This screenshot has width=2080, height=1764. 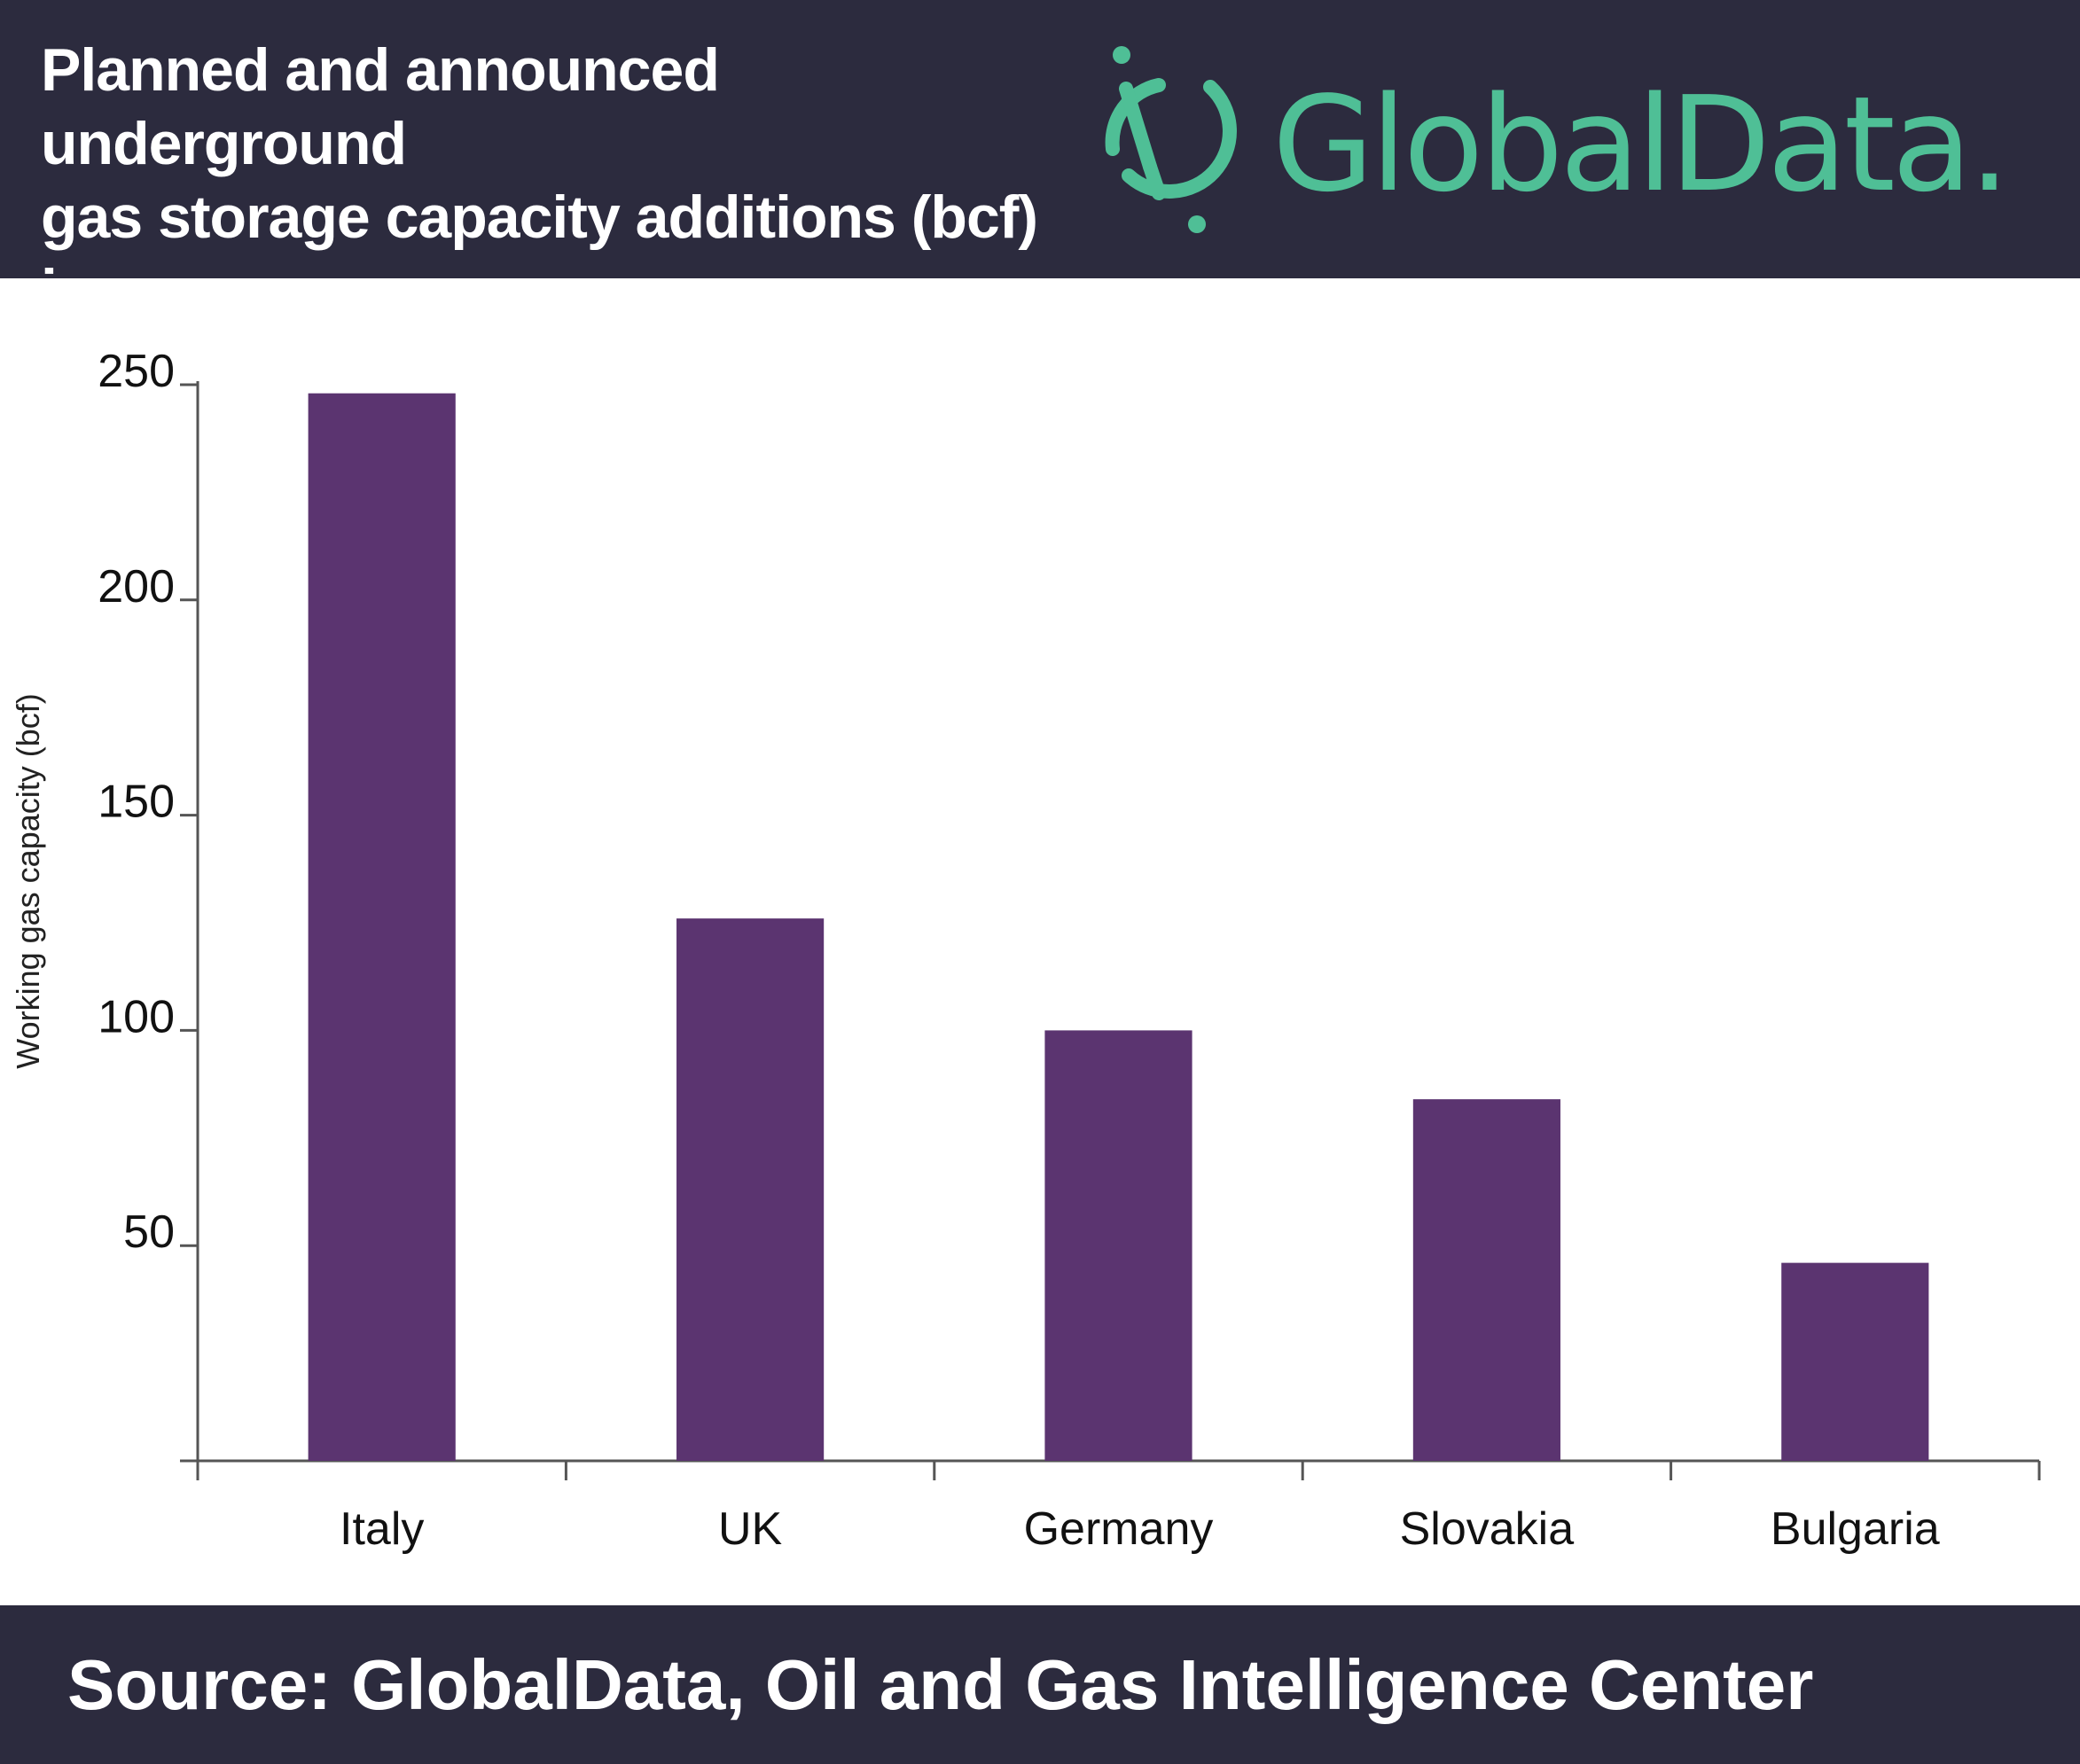 I want to click on x-tick-label: Bulgaria, so click(x=1855, y=1529).